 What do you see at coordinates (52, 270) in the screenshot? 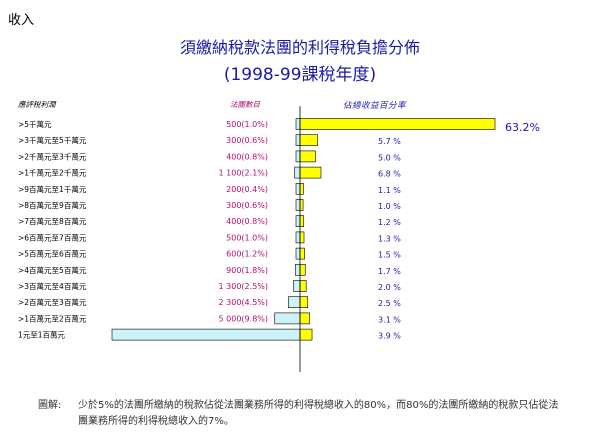
I see `category-label: >4百萬元至5百萬元` at bounding box center [52, 270].